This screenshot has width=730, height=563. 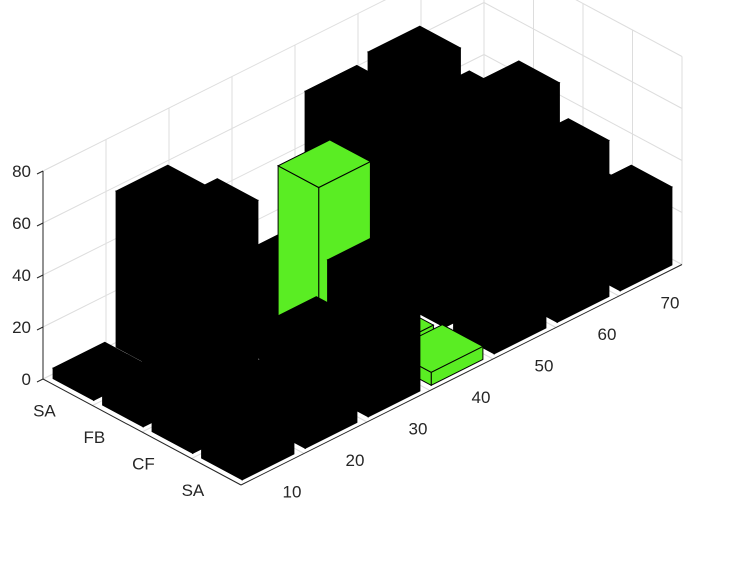 I want to click on bar-side-face, so click(x=136, y=280).